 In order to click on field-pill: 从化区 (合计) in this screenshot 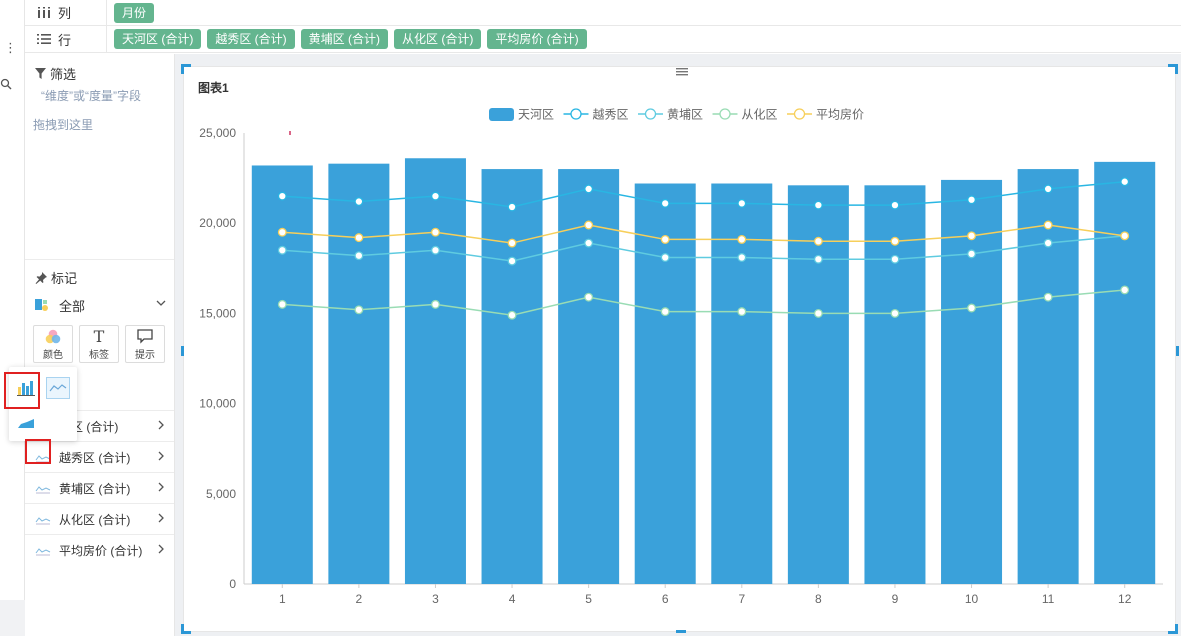, I will do `click(437, 39)`.